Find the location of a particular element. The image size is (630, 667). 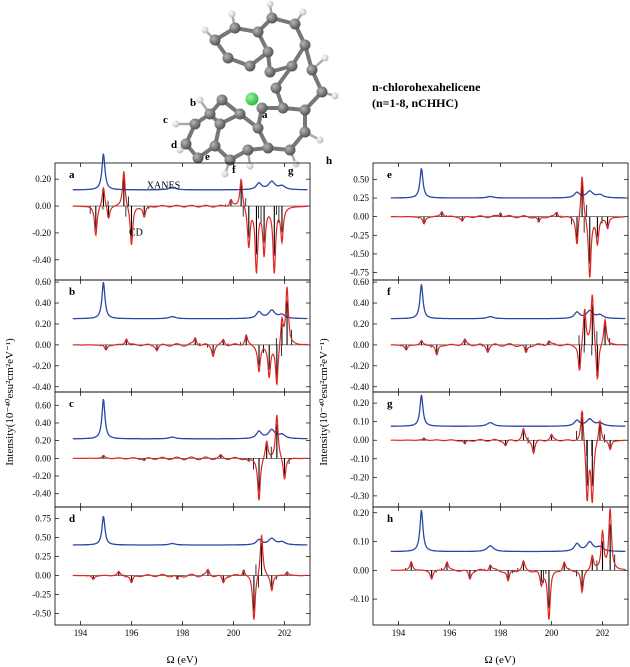

panel-e: -0.75 -0.50 -0.25 0.00 0.25 0.50 e is located at coordinates (489, 221).